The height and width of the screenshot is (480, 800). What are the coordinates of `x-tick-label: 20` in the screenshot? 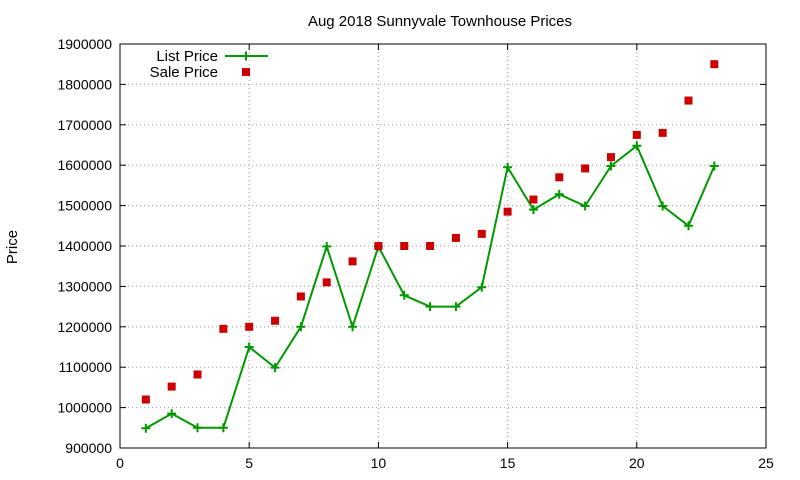 It's located at (637, 463).